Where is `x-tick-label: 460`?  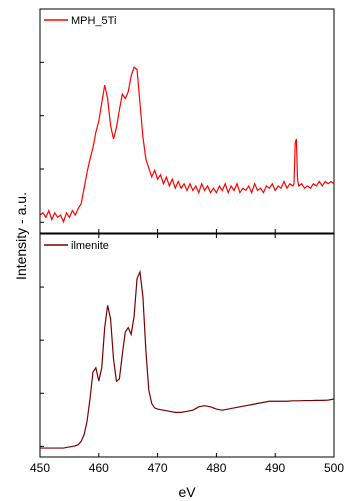 x-tick-label: 460 is located at coordinates (99, 468).